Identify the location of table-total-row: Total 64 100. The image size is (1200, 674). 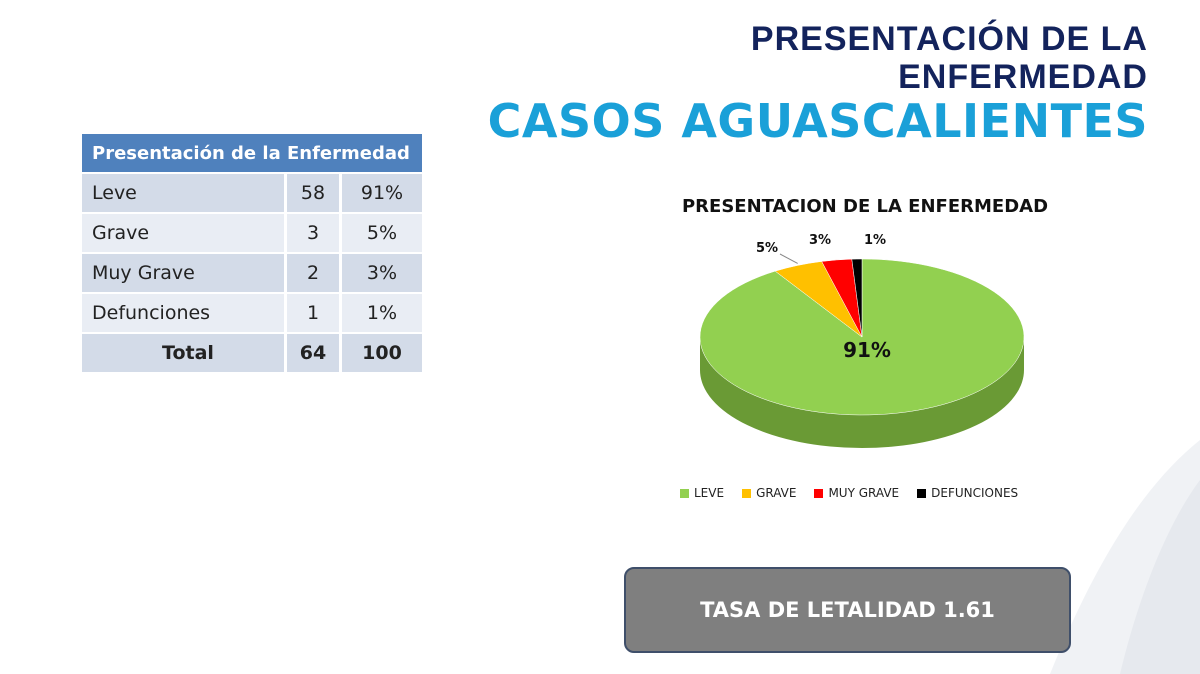
(252, 352).